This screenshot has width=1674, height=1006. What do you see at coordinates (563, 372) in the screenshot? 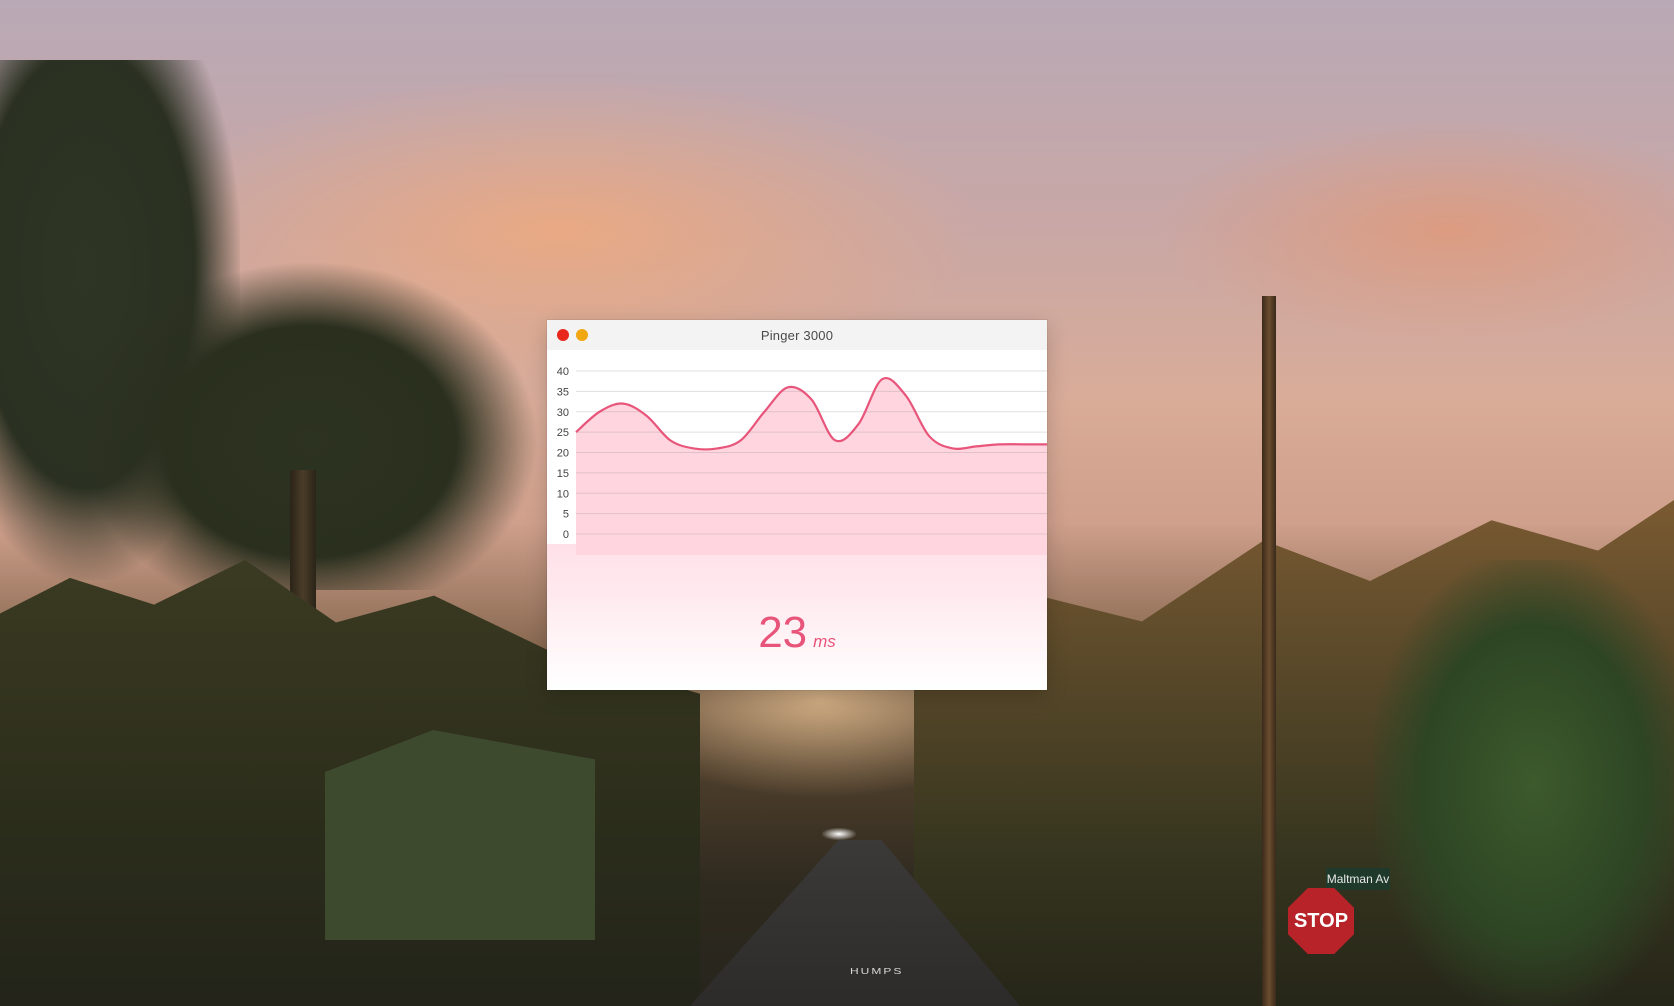
I see `y-tick-label-40: 40` at bounding box center [563, 372].